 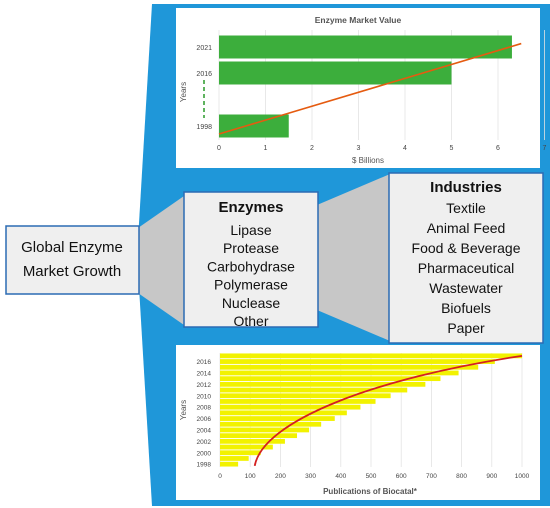 I want to click on publications-chart-y-label: Years, so click(x=183, y=410).